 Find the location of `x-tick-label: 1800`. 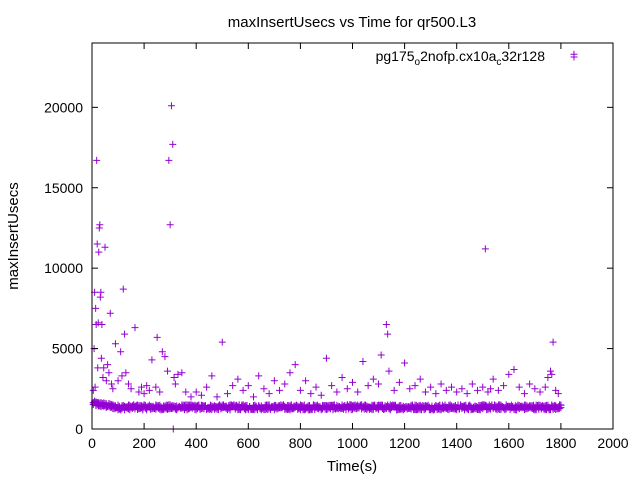

x-tick-label: 1800 is located at coordinates (560, 443).